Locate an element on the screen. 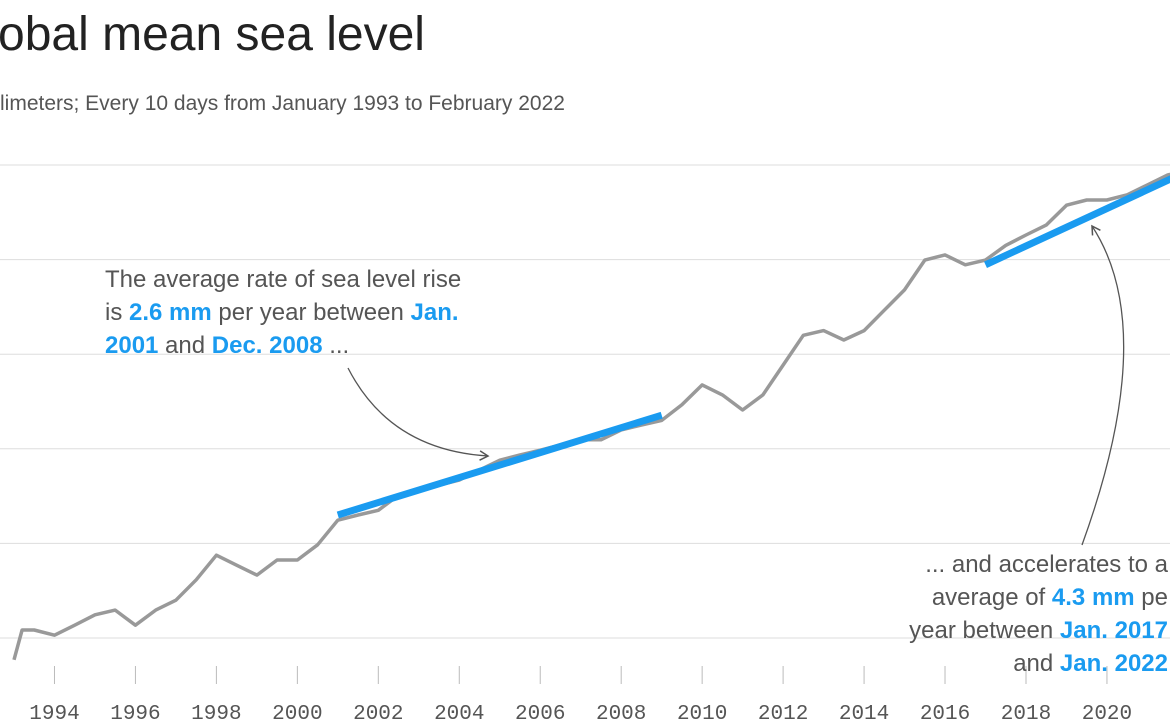  x-tick-label: 2002 is located at coordinates (378, 714).